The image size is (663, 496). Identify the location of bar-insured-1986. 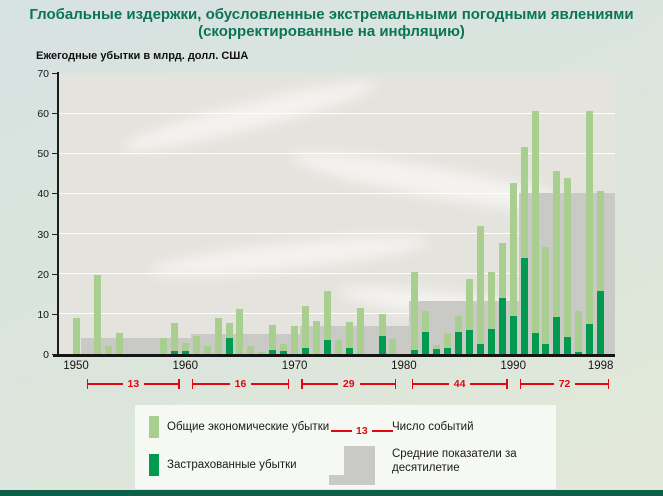
(469, 341).